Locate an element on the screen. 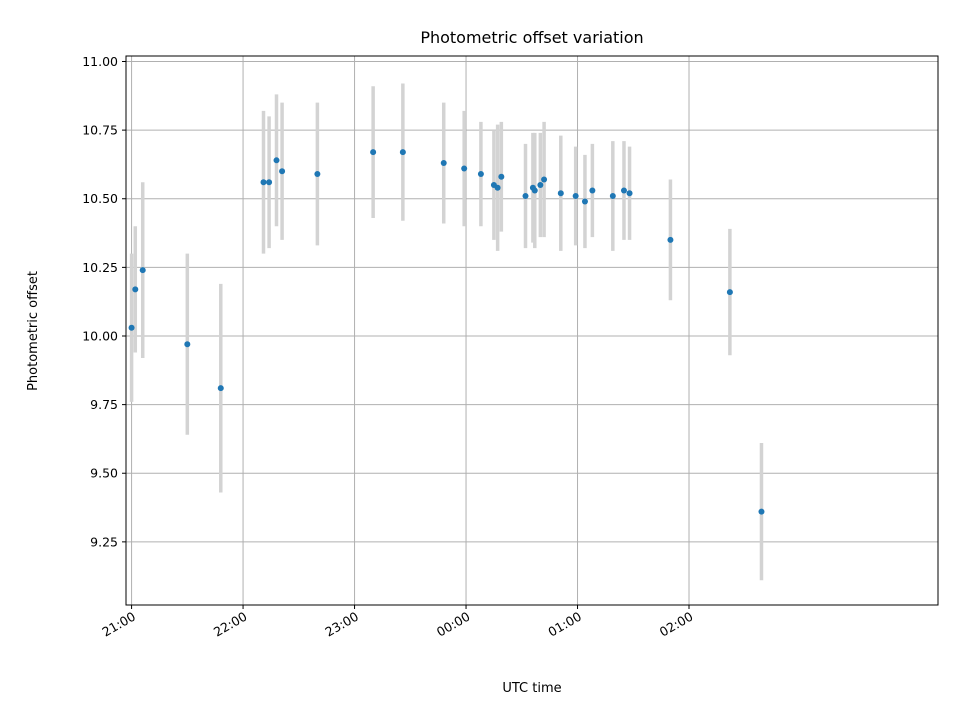 The image size is (960, 720). y-axis-label: Photometric offset is located at coordinates (33, 331).